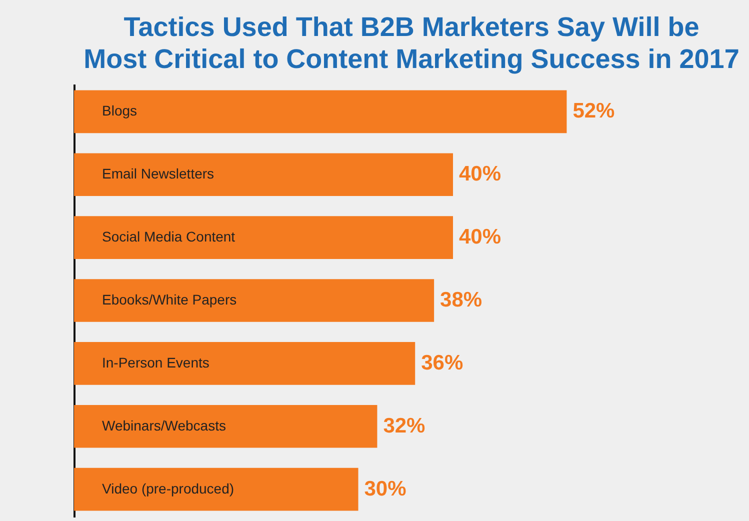 The height and width of the screenshot is (521, 749). I want to click on text: Tactics Used That B2B Marketers Say Will be, so click(412, 27).